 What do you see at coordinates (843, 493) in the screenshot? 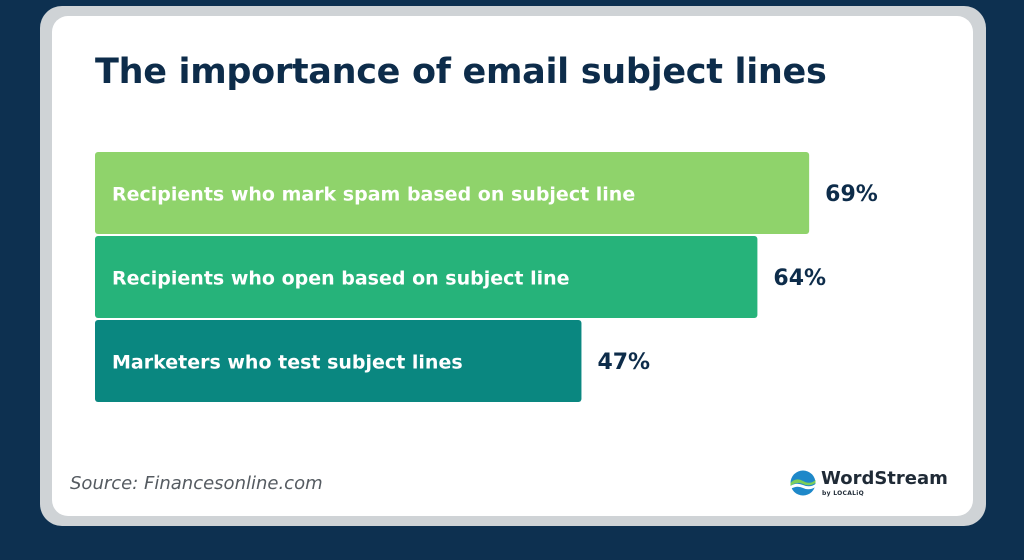
I see `brand-tagline: by LOCALiQ` at bounding box center [843, 493].